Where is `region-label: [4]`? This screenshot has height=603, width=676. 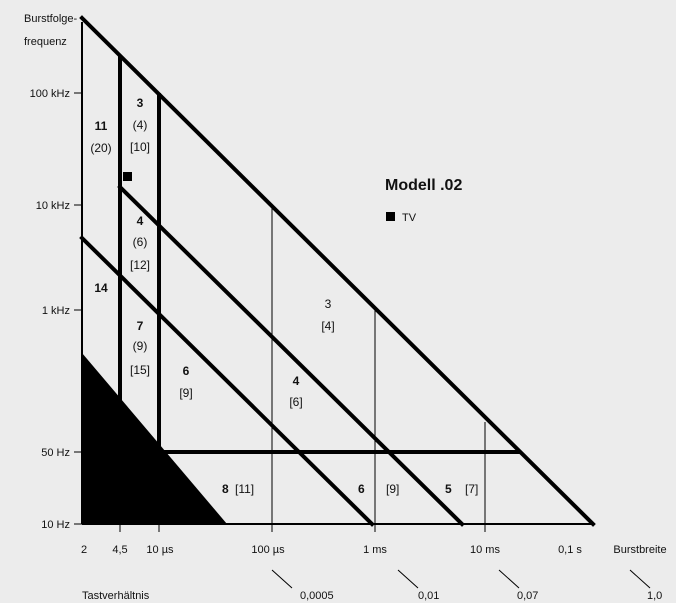 region-label: [4] is located at coordinates (327, 326).